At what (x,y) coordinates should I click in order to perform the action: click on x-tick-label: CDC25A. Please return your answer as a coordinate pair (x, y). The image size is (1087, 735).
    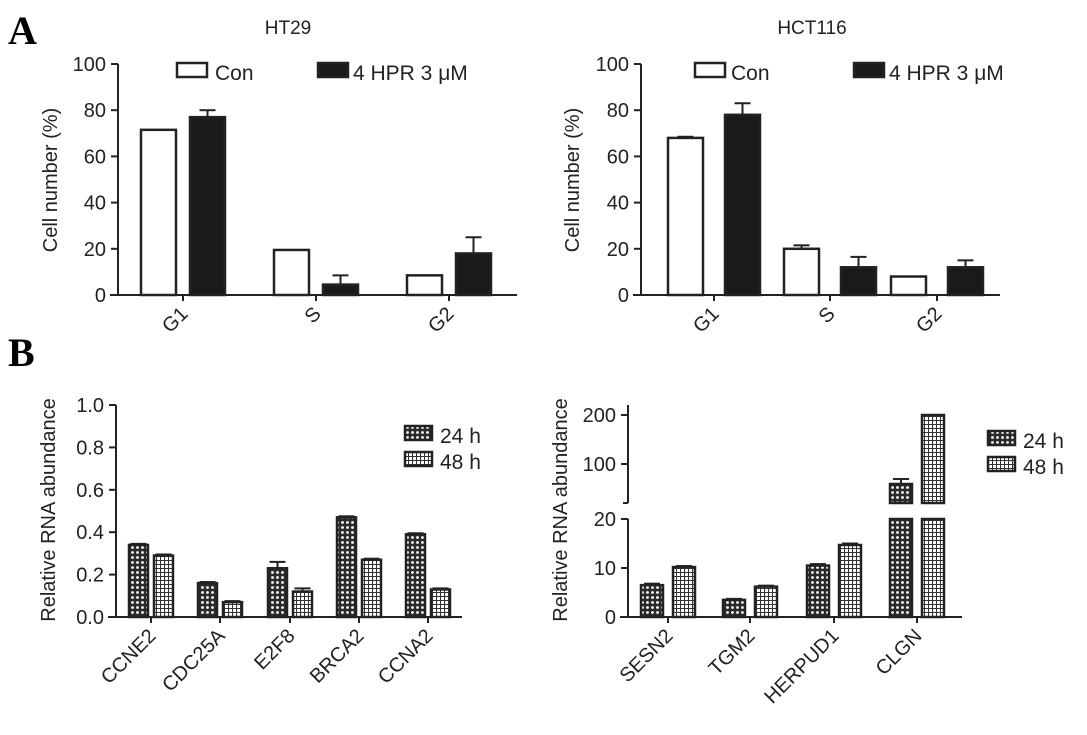
    Looking at the image, I should click on (194, 661).